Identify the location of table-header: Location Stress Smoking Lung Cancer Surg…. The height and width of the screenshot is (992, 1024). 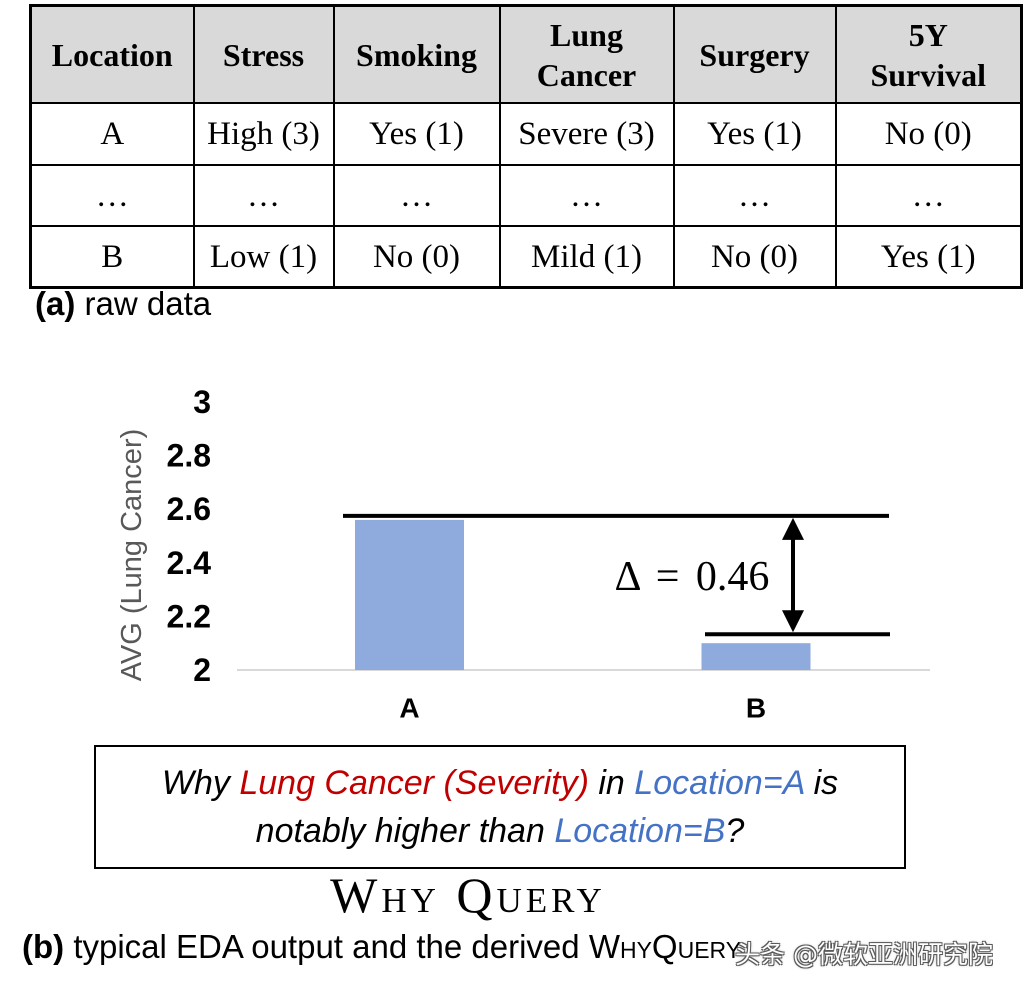
(526, 54).